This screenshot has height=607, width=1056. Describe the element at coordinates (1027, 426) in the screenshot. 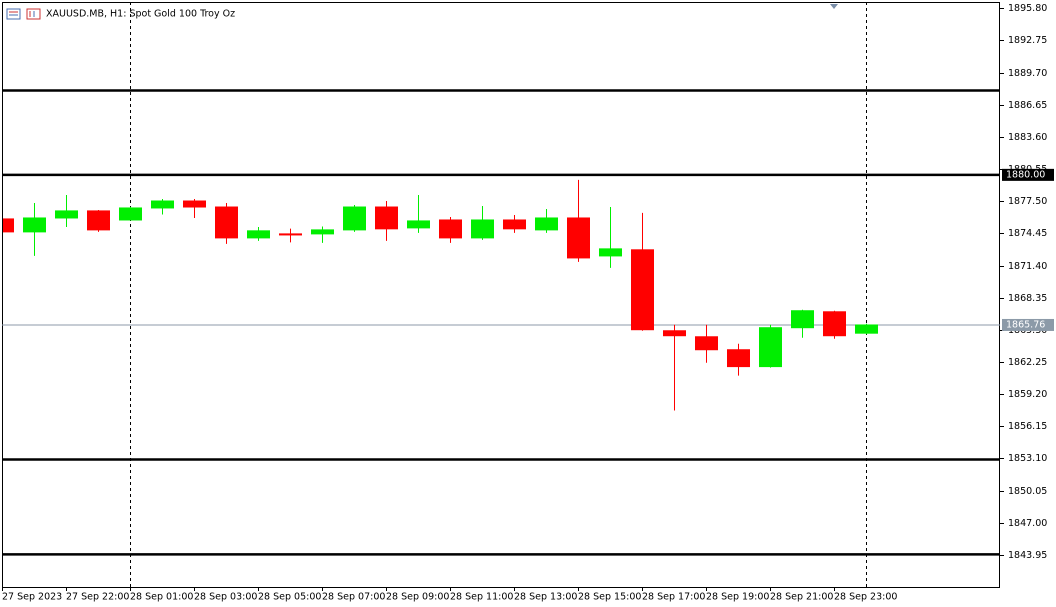

I see `y-tick-label: 1856.15` at that location.